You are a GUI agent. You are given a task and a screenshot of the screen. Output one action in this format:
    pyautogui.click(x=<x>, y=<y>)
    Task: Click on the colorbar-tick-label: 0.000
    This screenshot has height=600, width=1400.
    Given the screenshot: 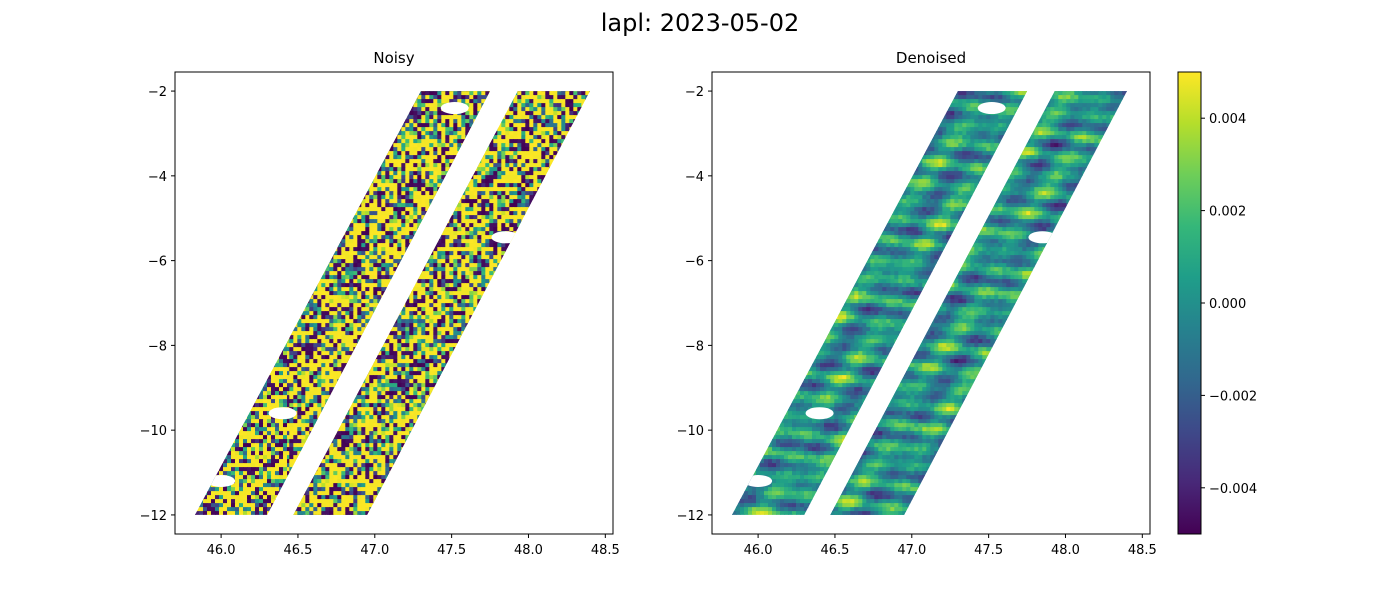 What is the action you would take?
    pyautogui.click(x=1227, y=304)
    